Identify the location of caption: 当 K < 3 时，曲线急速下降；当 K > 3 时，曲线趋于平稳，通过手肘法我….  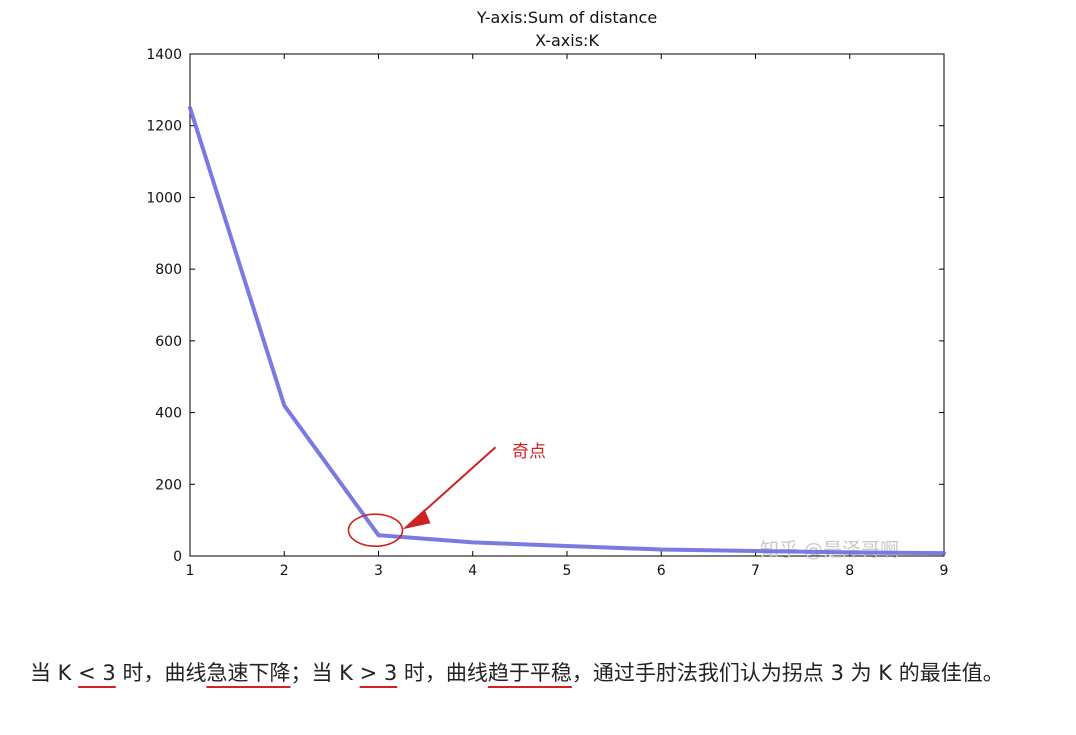
(545, 673).